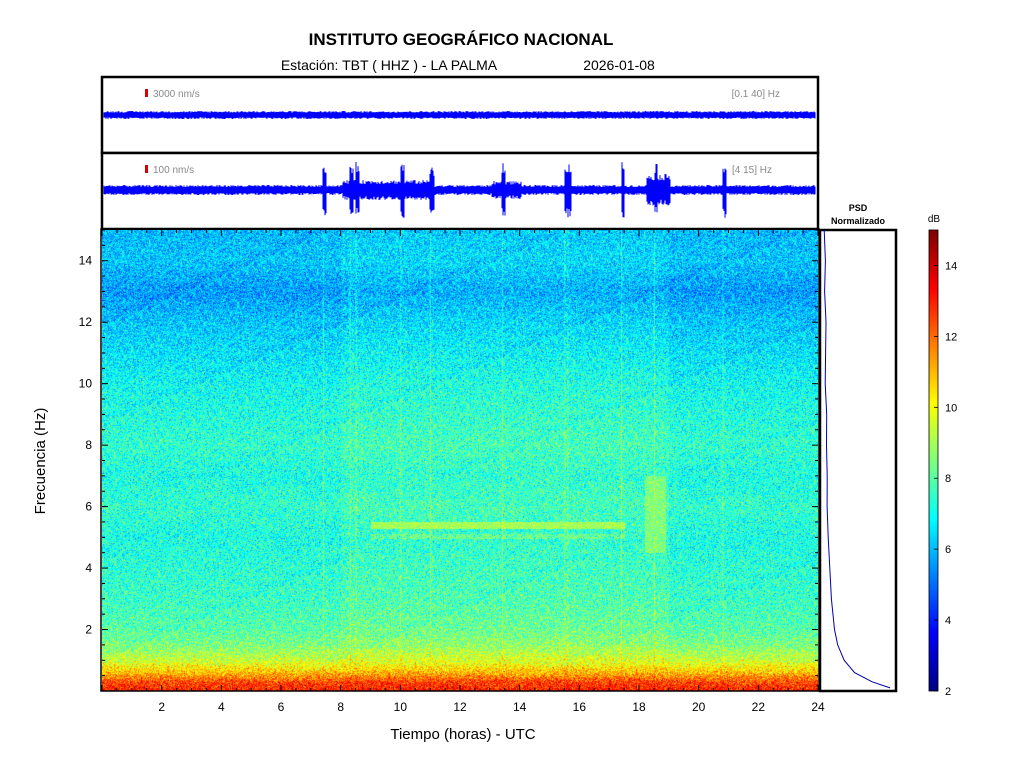 The image size is (1024, 768). What do you see at coordinates (460, 707) in the screenshot?
I see `x-tick-label: 12` at bounding box center [460, 707].